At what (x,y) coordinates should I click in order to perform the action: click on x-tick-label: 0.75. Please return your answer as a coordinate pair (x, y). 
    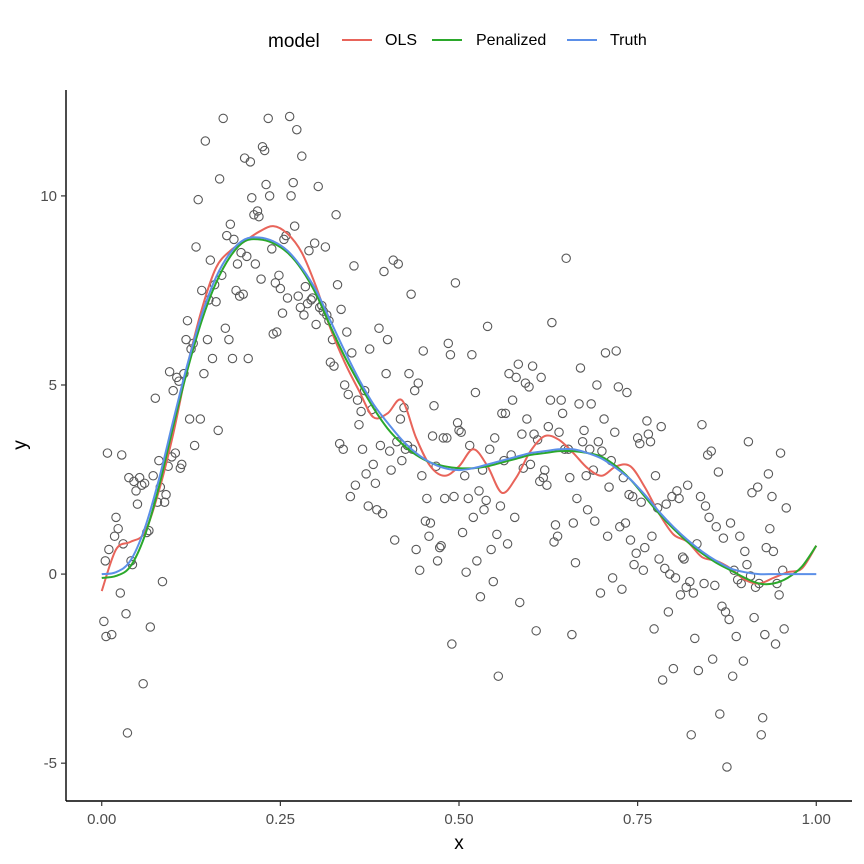
    Looking at the image, I should click on (637, 819).